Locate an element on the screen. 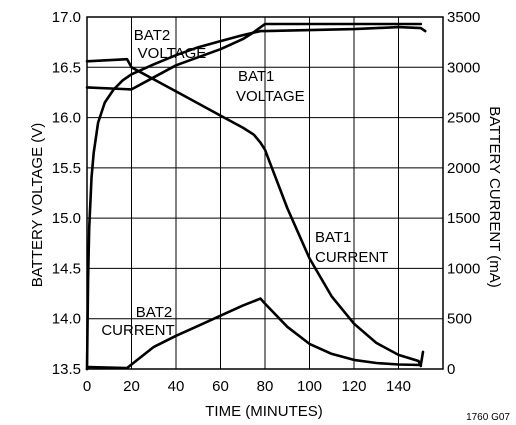 This screenshot has width=516, height=425. y2-tick-label-6: 3000 is located at coordinates (463, 67).